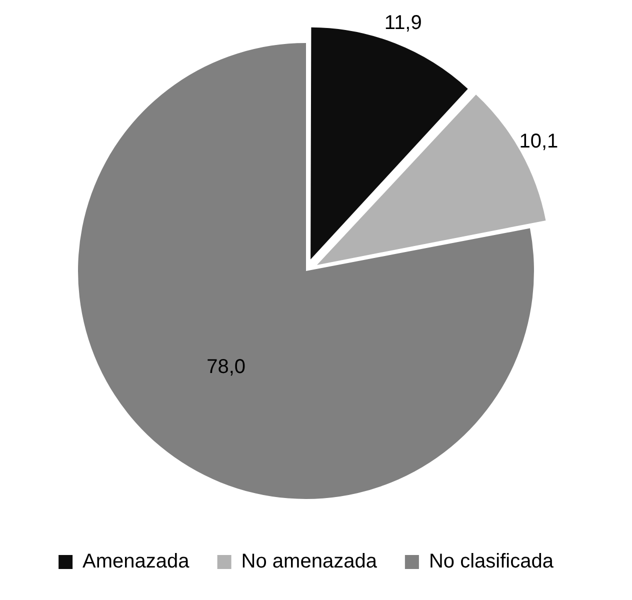 The image size is (632, 600). Describe the element at coordinates (226, 367) in the screenshot. I see `data-label: 78,0` at that location.